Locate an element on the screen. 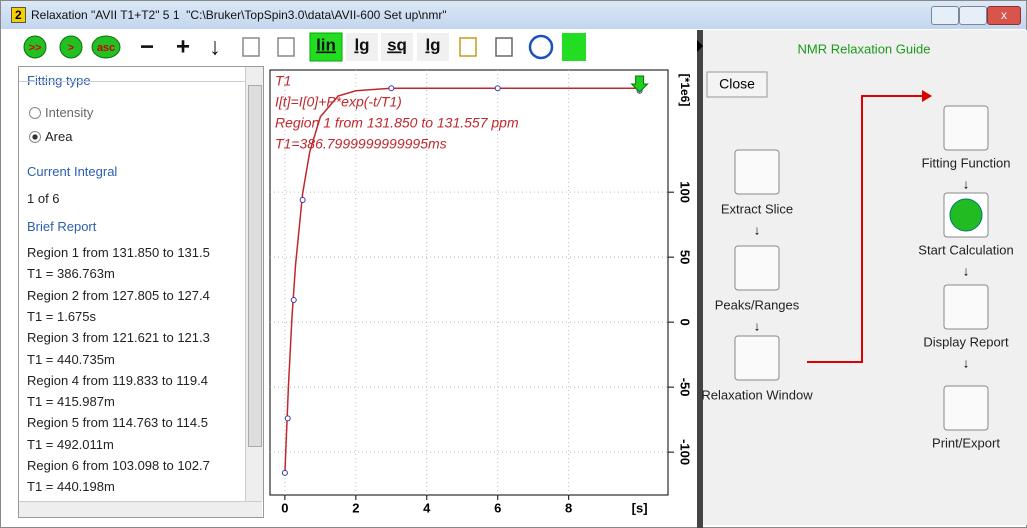 This screenshot has width=1027, height=528. group-title: Current Integral is located at coordinates (72, 171).